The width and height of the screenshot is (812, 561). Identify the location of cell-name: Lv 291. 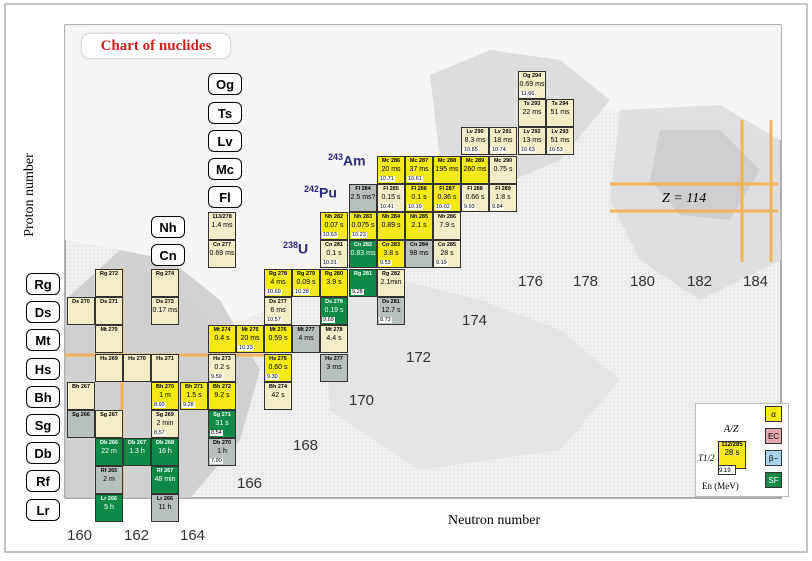
(503, 132).